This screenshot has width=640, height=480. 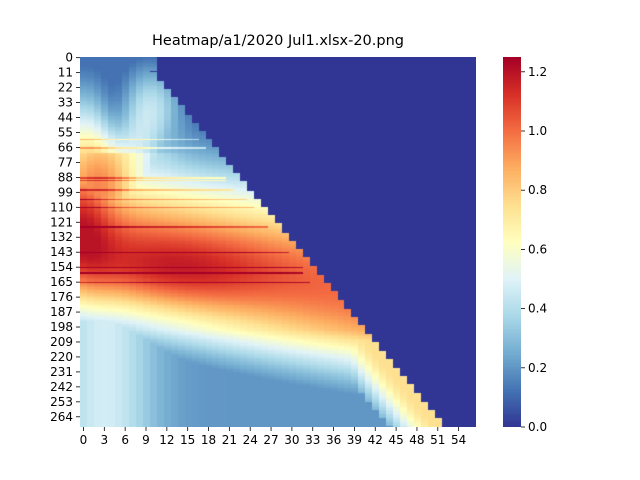 I want to click on x-tick-label: 21, so click(x=229, y=440).